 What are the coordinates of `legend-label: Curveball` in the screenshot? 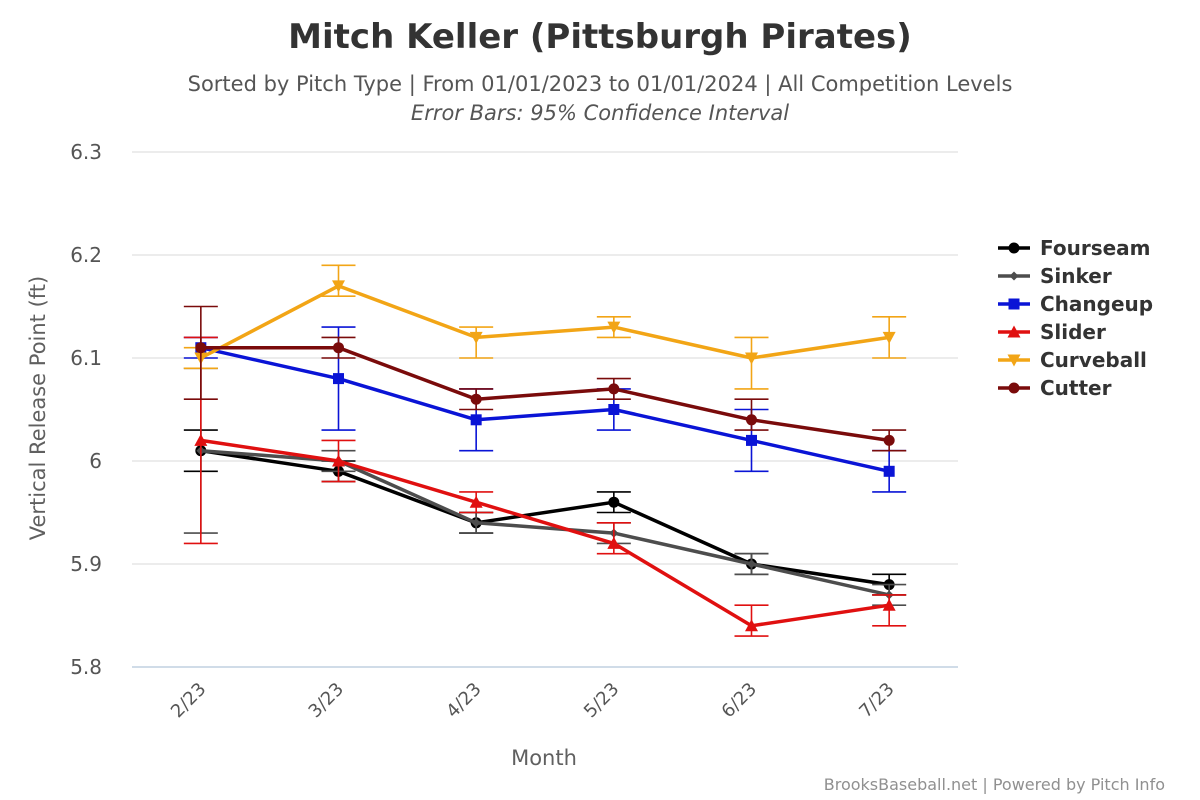 It's located at (1093, 360).